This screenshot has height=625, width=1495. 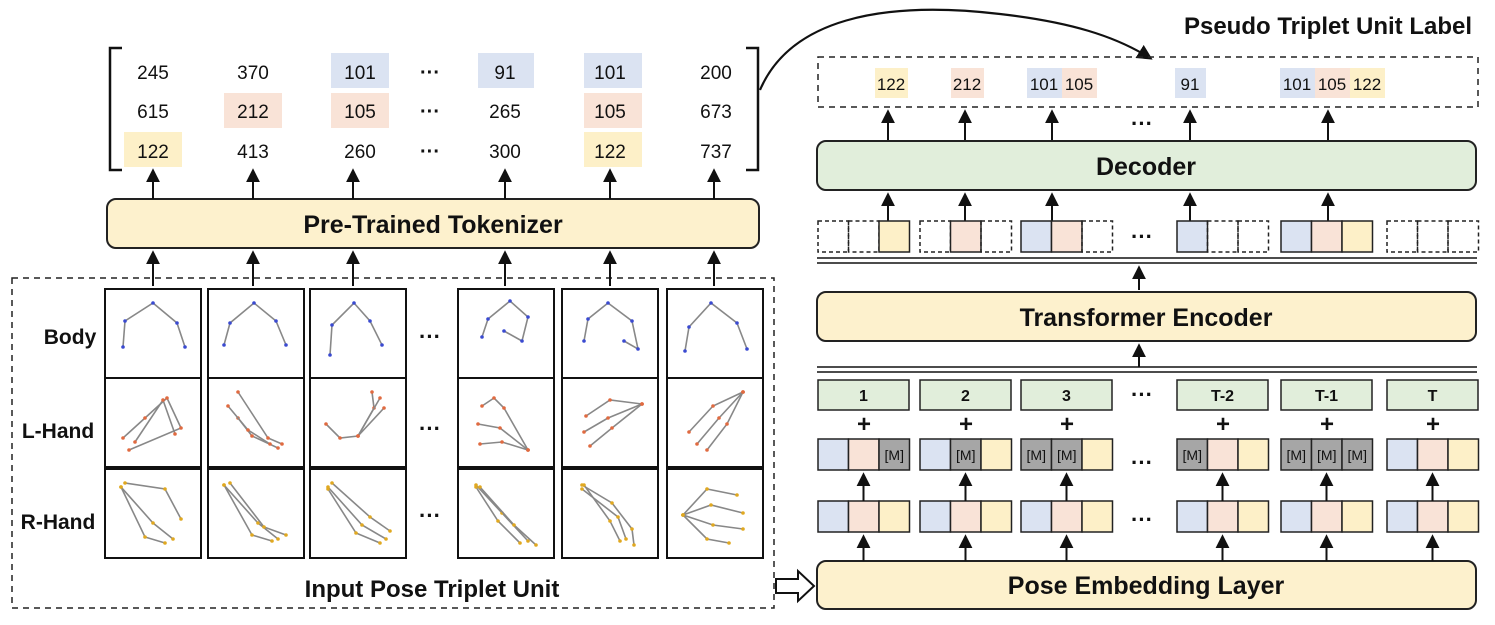 What do you see at coordinates (70, 337) in the screenshot?
I see `row-label-body: Body` at bounding box center [70, 337].